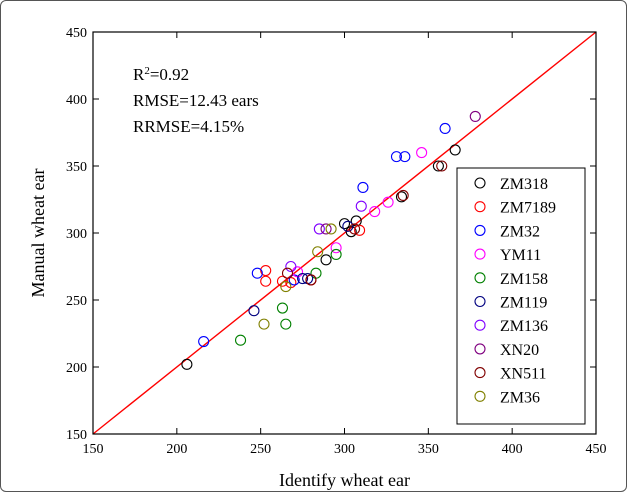 The width and height of the screenshot is (627, 492). What do you see at coordinates (196, 100) in the screenshot?
I see `rmse-annotation: RMSE=12.43 ears` at bounding box center [196, 100].